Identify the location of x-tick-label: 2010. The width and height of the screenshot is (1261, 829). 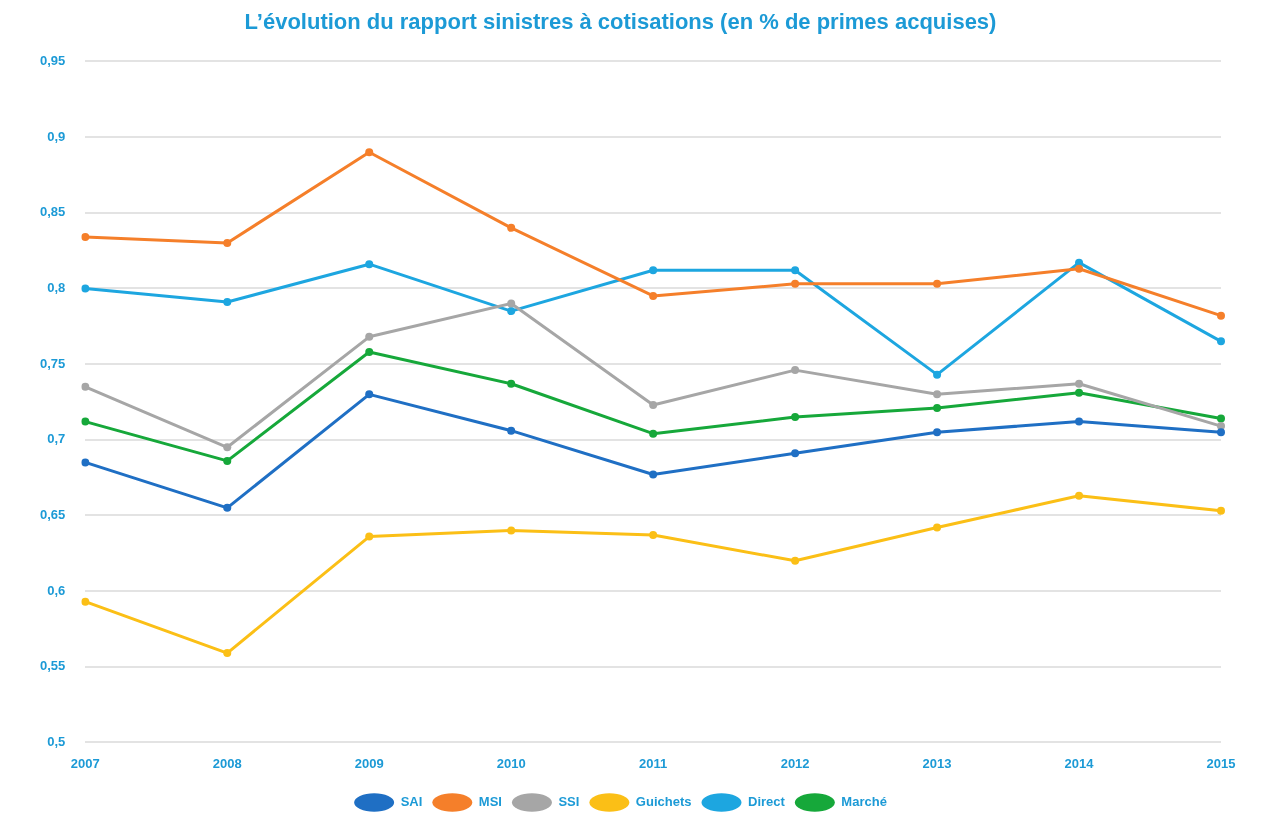
(511, 763).